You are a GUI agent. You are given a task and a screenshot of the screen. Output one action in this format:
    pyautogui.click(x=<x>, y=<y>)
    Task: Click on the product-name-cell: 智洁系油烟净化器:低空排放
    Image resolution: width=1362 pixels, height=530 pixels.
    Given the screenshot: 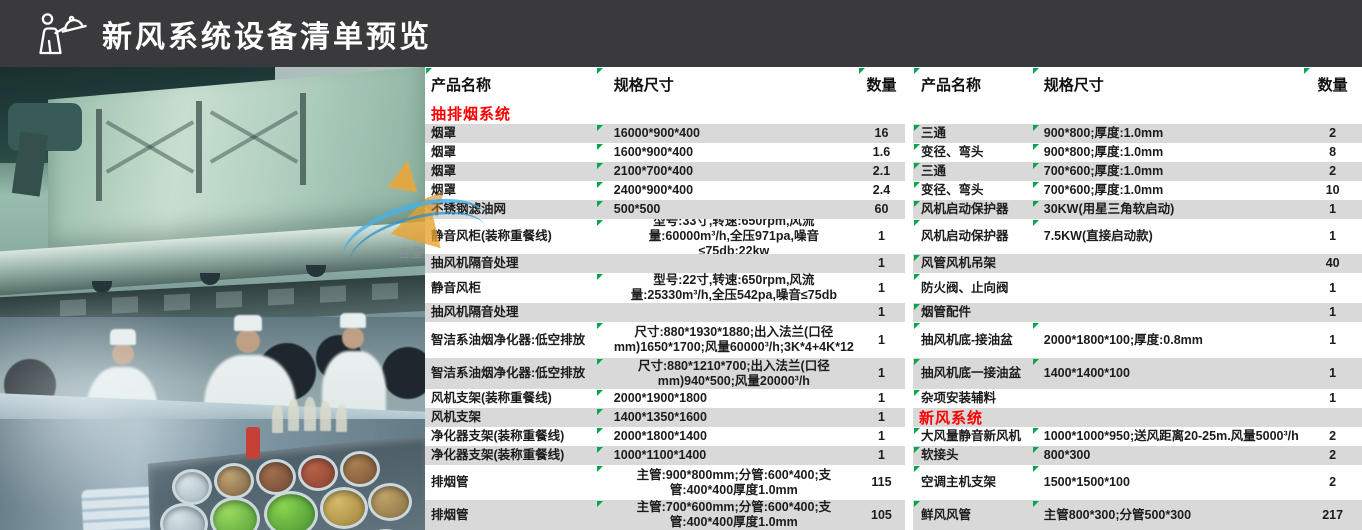 What is the action you would take?
    pyautogui.click(x=508, y=339)
    